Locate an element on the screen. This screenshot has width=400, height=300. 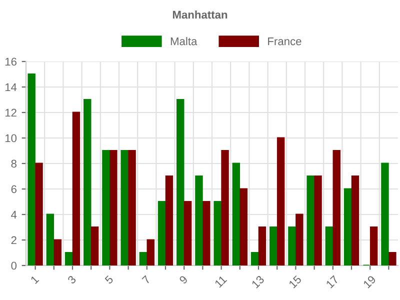
x-tick-label: 11 is located at coordinates (221, 281).